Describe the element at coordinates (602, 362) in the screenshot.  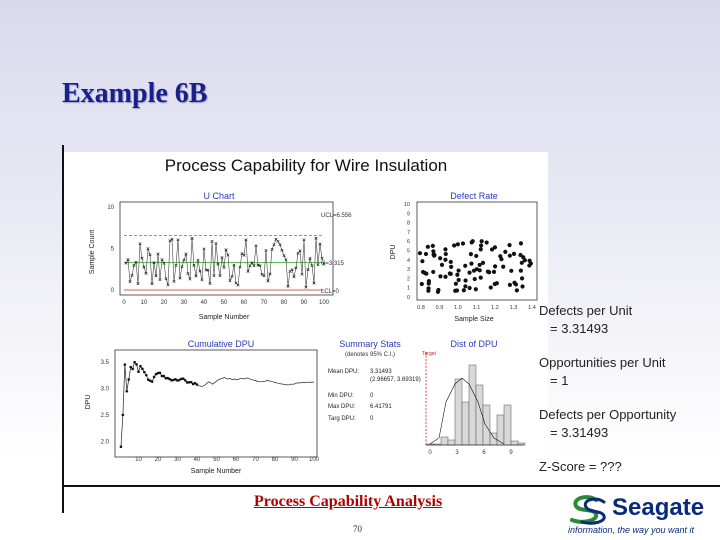
I see `opu-label: Opportunities per Unit` at that location.